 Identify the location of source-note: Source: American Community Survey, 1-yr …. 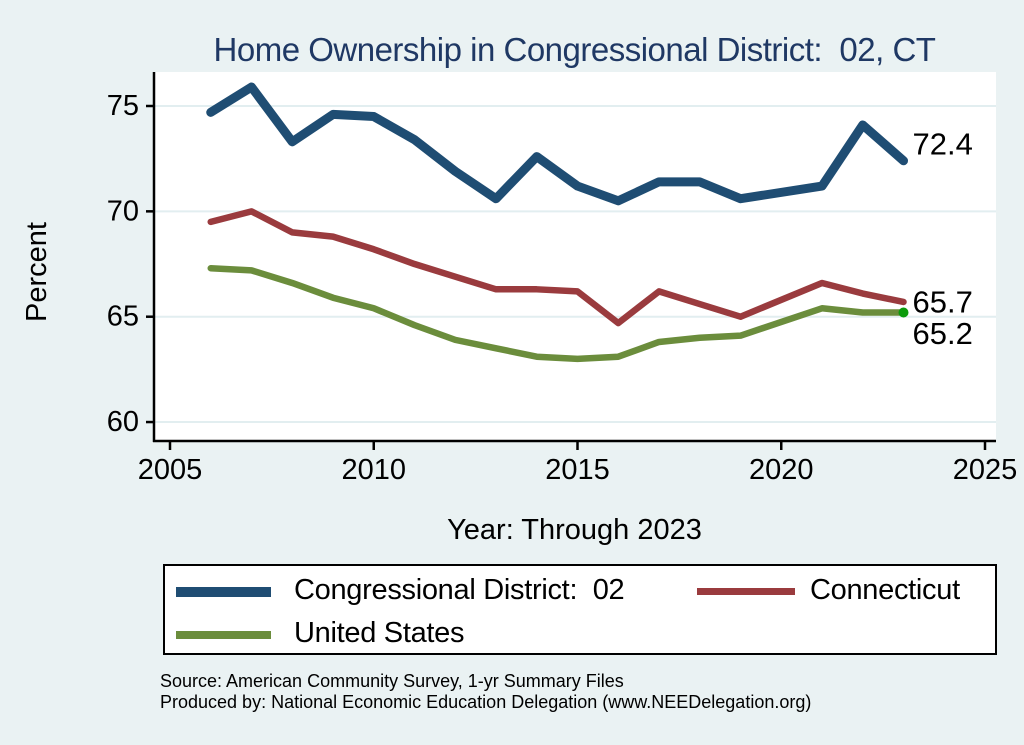
(580, 692).